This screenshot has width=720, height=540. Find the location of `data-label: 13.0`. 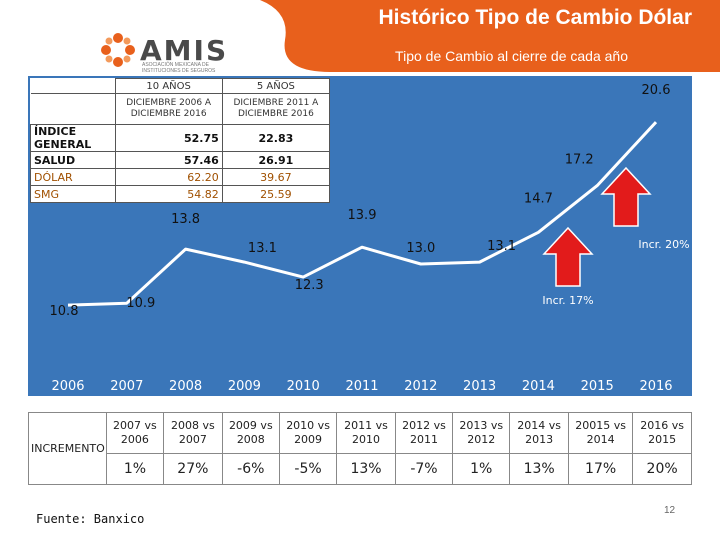

data-label: 13.0 is located at coordinates (420, 248).